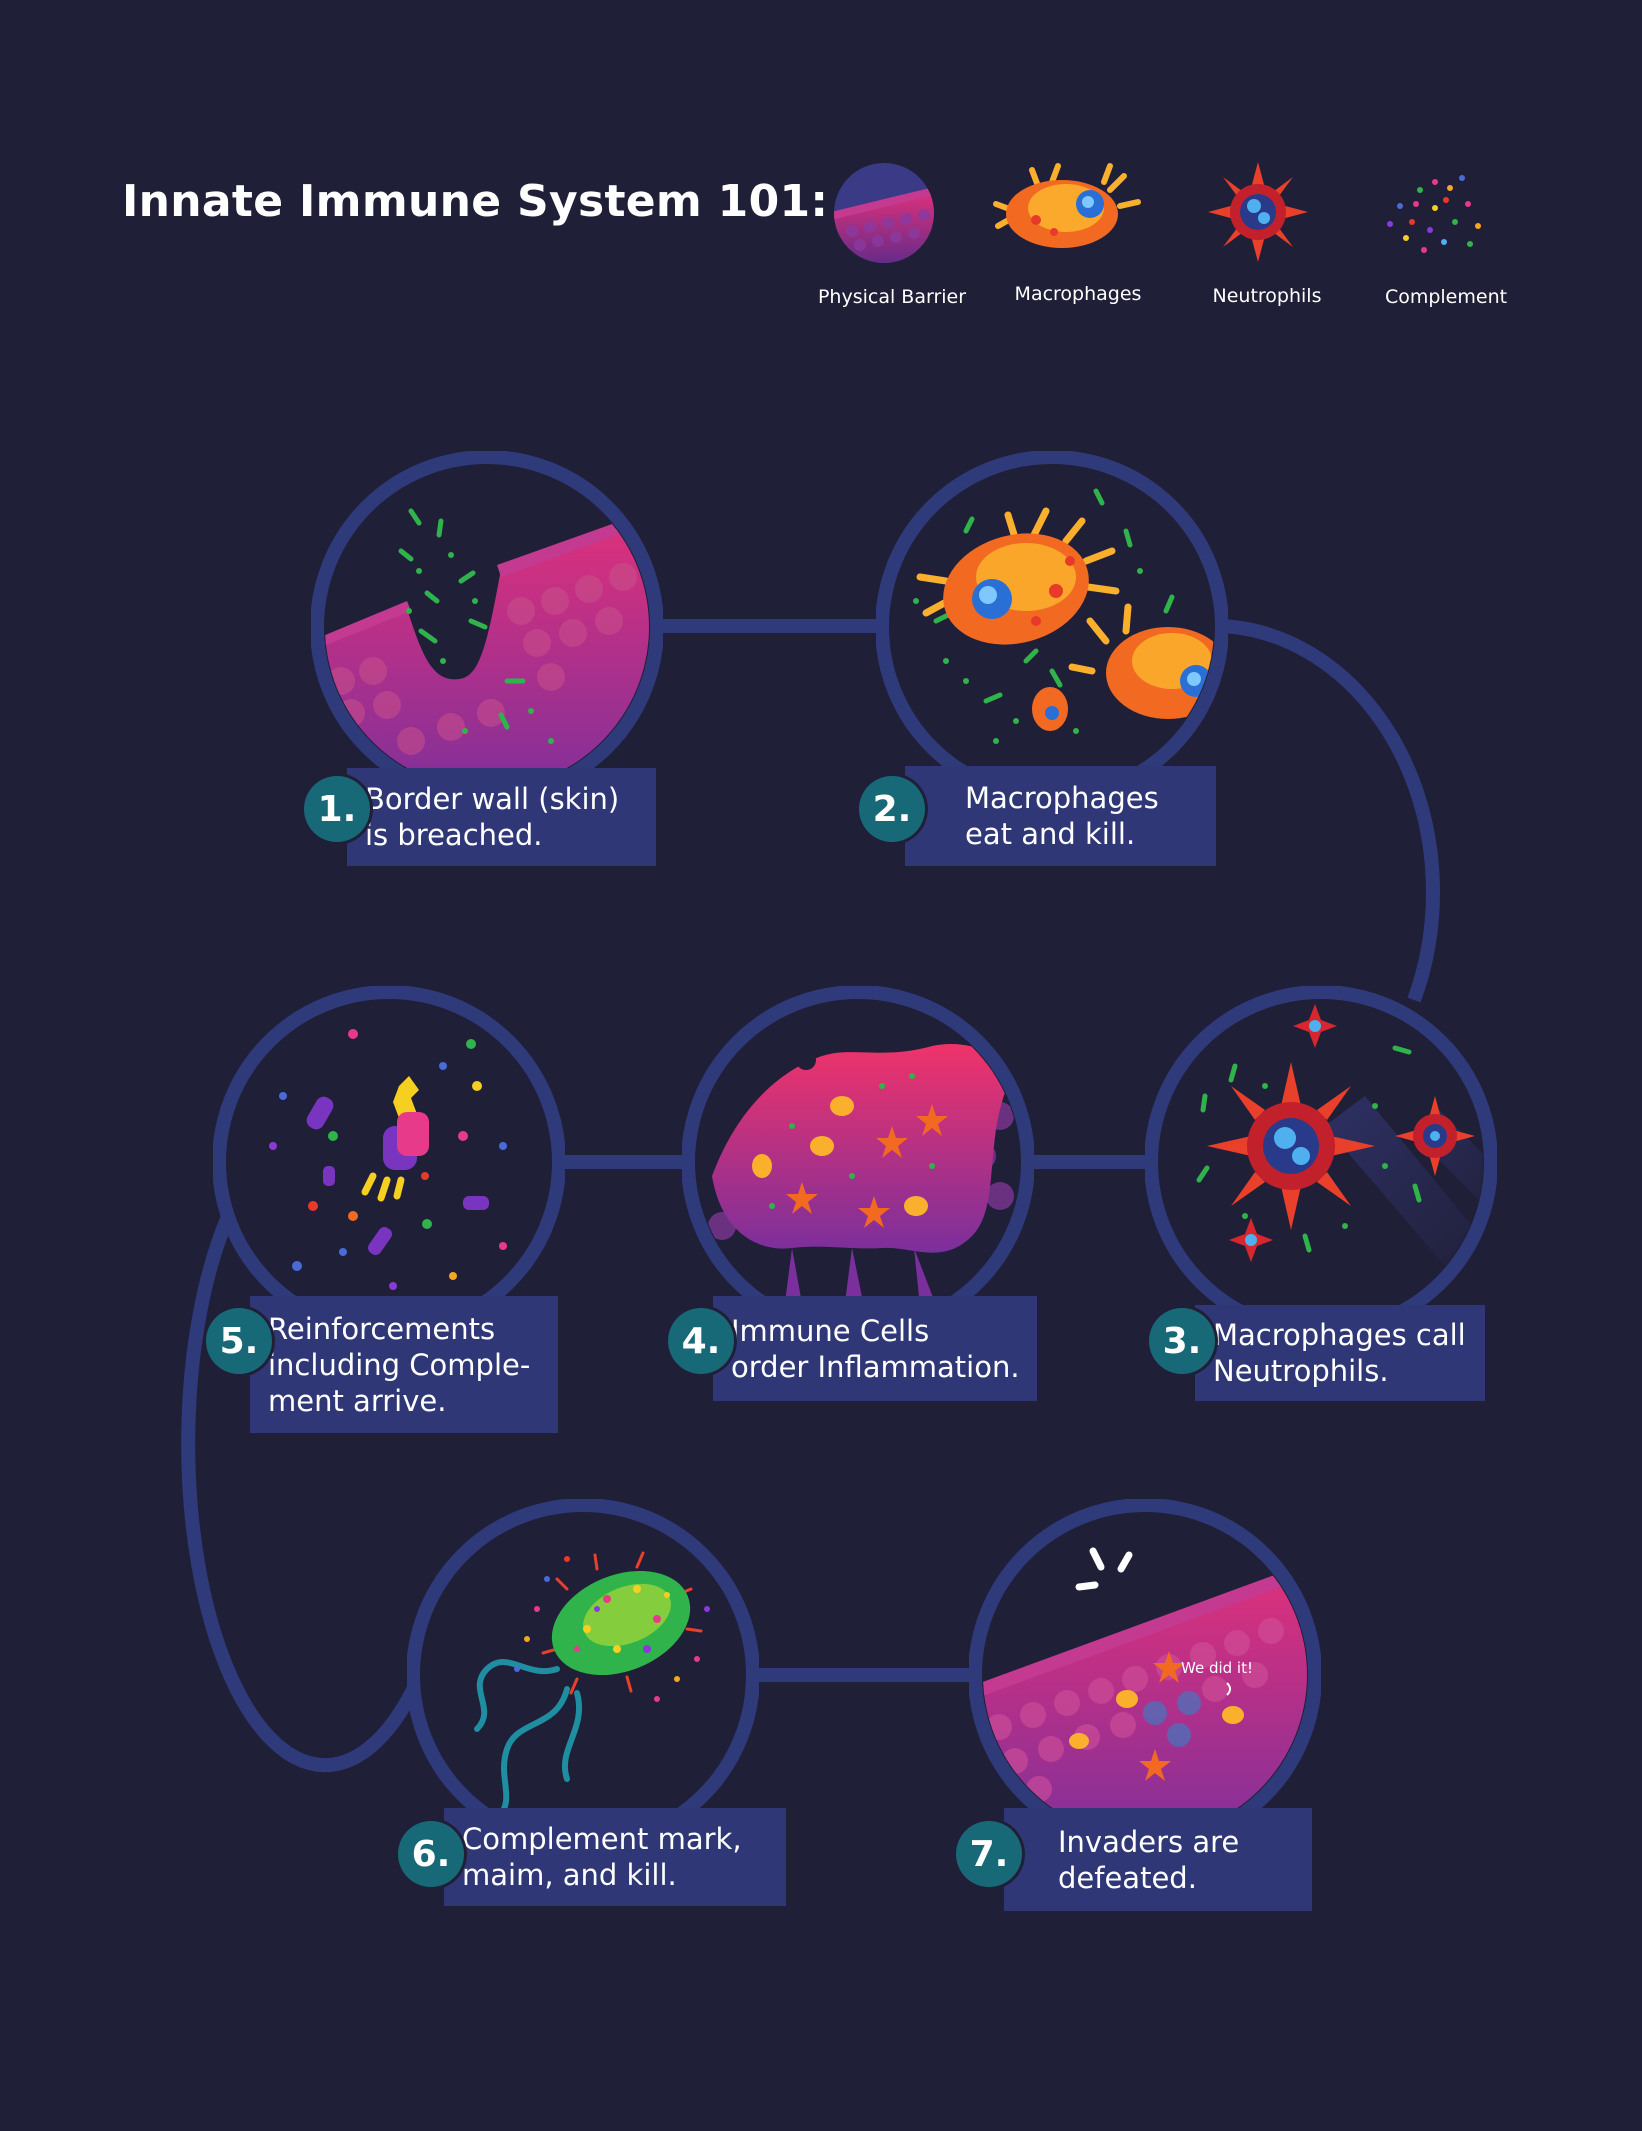 The height and width of the screenshot is (2131, 1642). What do you see at coordinates (1217, 1668) in the screenshot?
I see `speech-text: We did it!` at bounding box center [1217, 1668].